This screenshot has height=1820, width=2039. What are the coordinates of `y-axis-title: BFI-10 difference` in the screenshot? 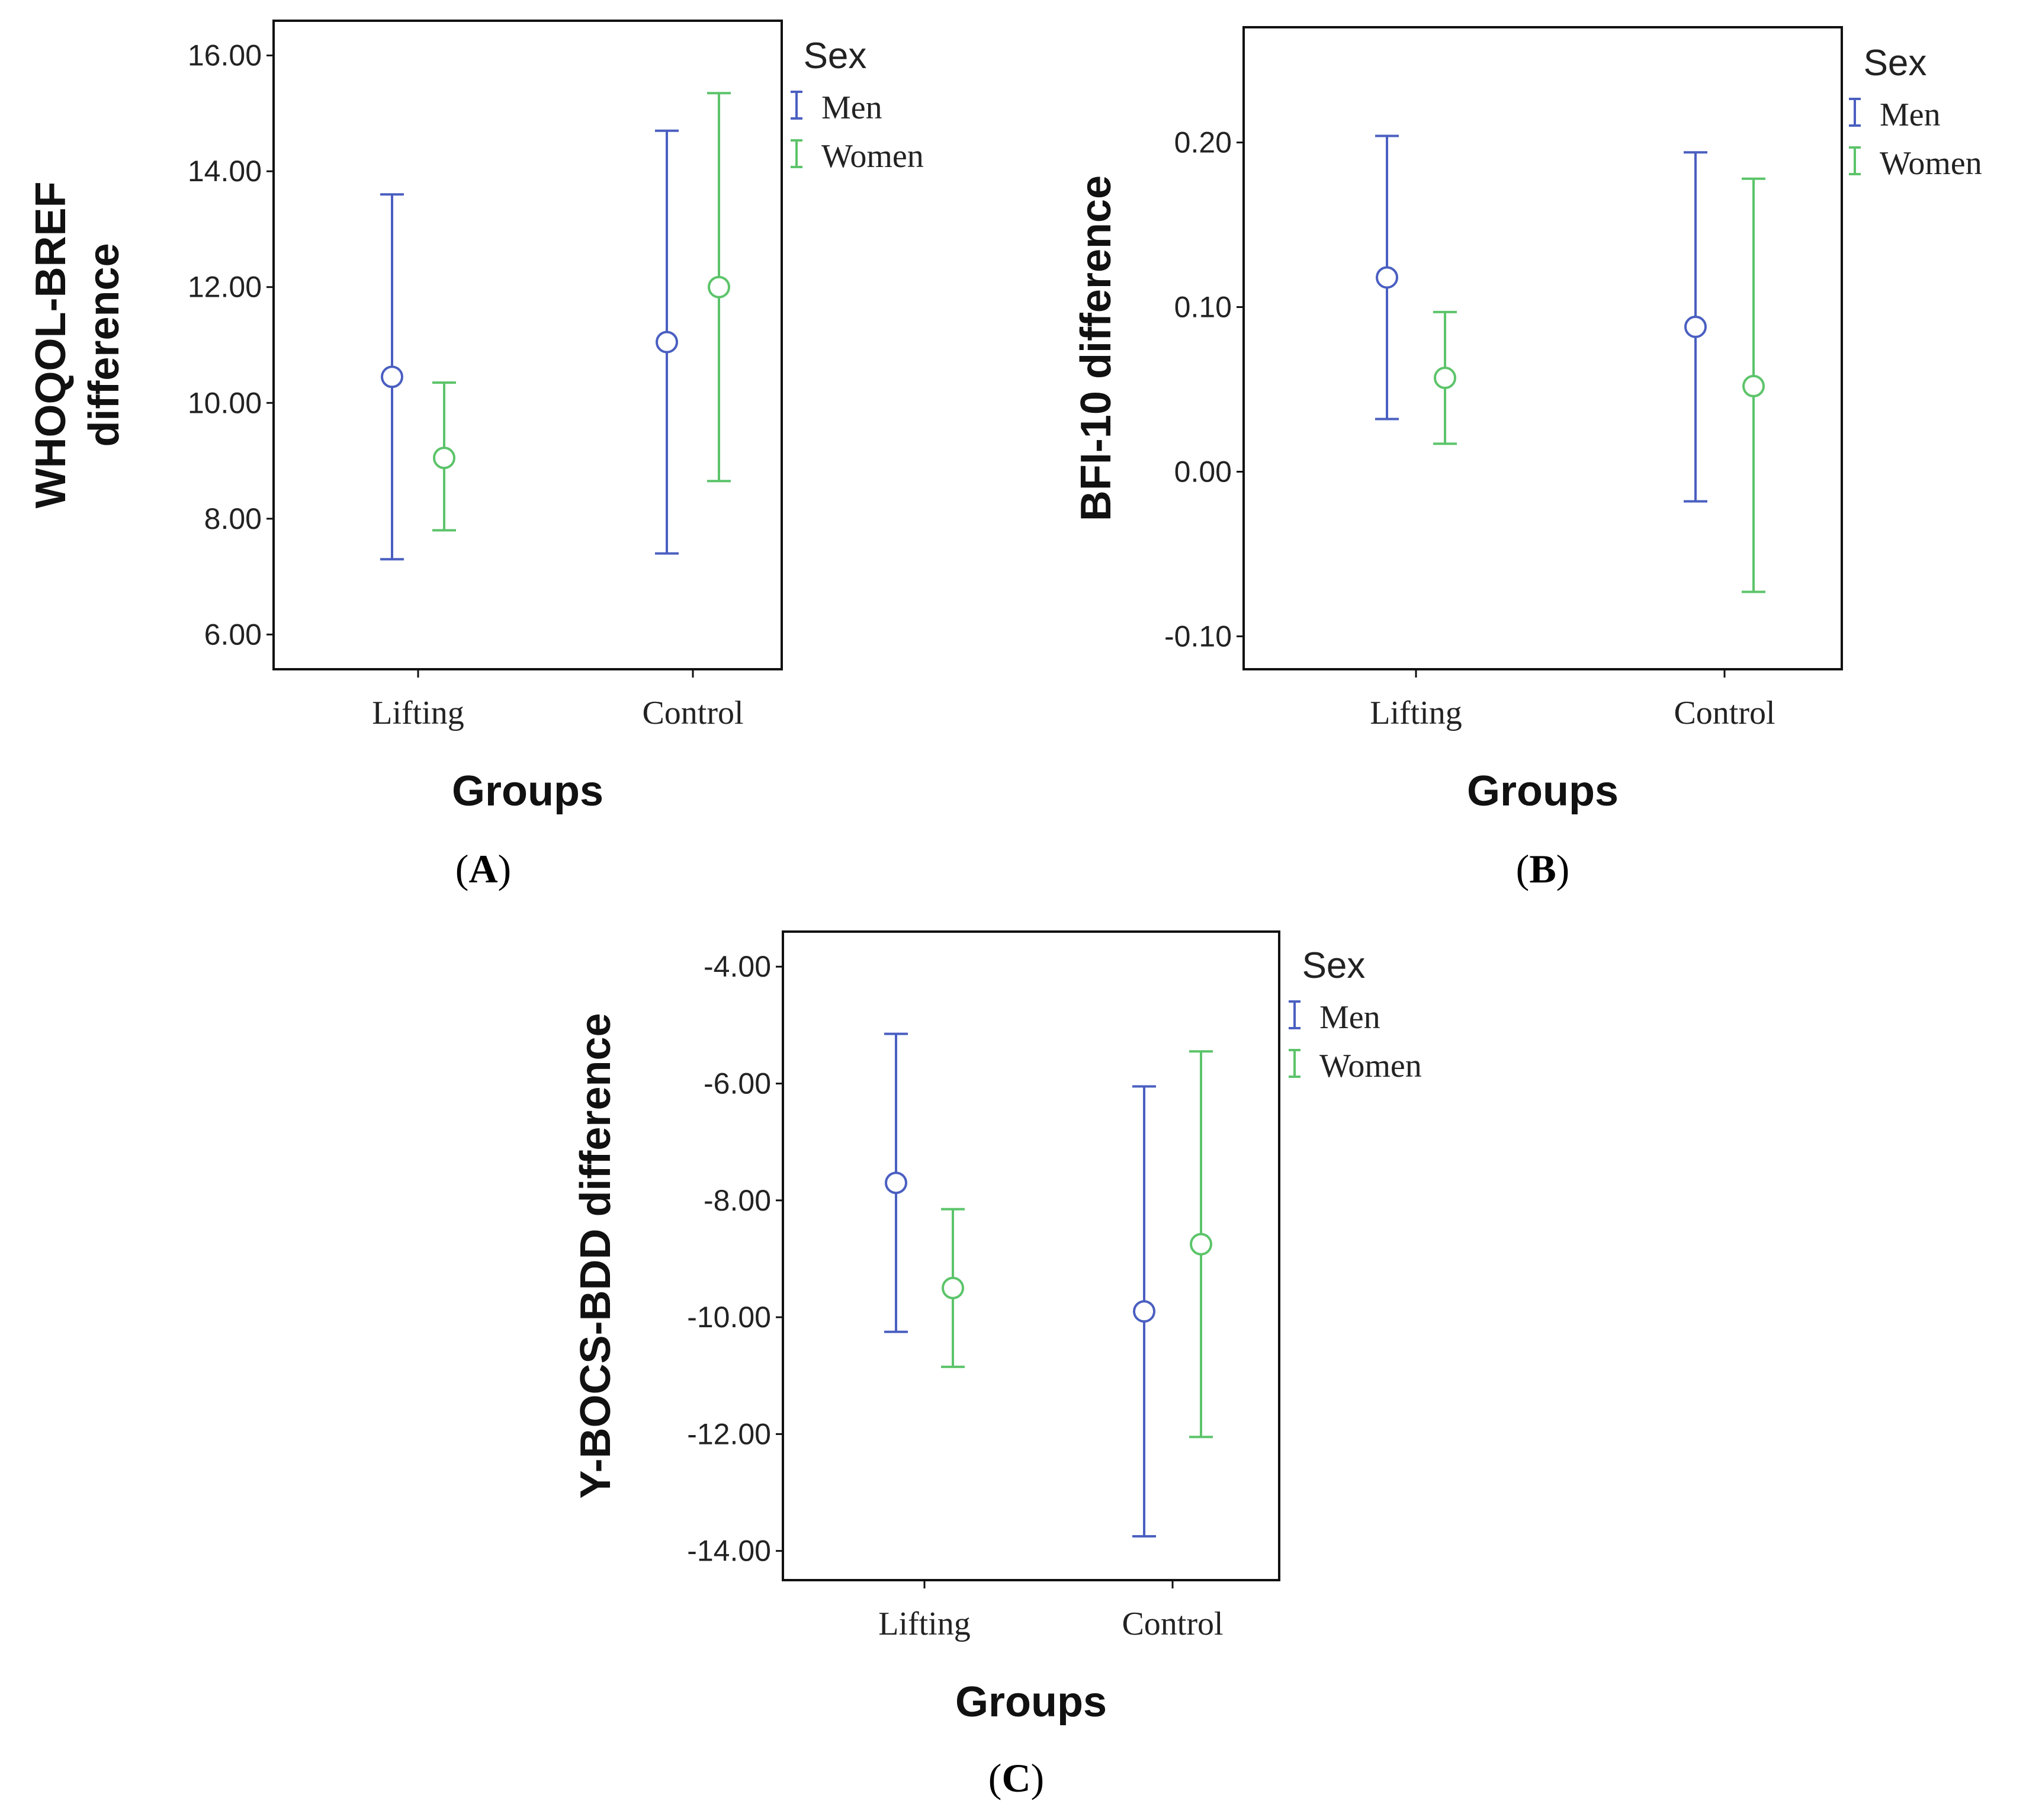 It's located at (1096, 348).